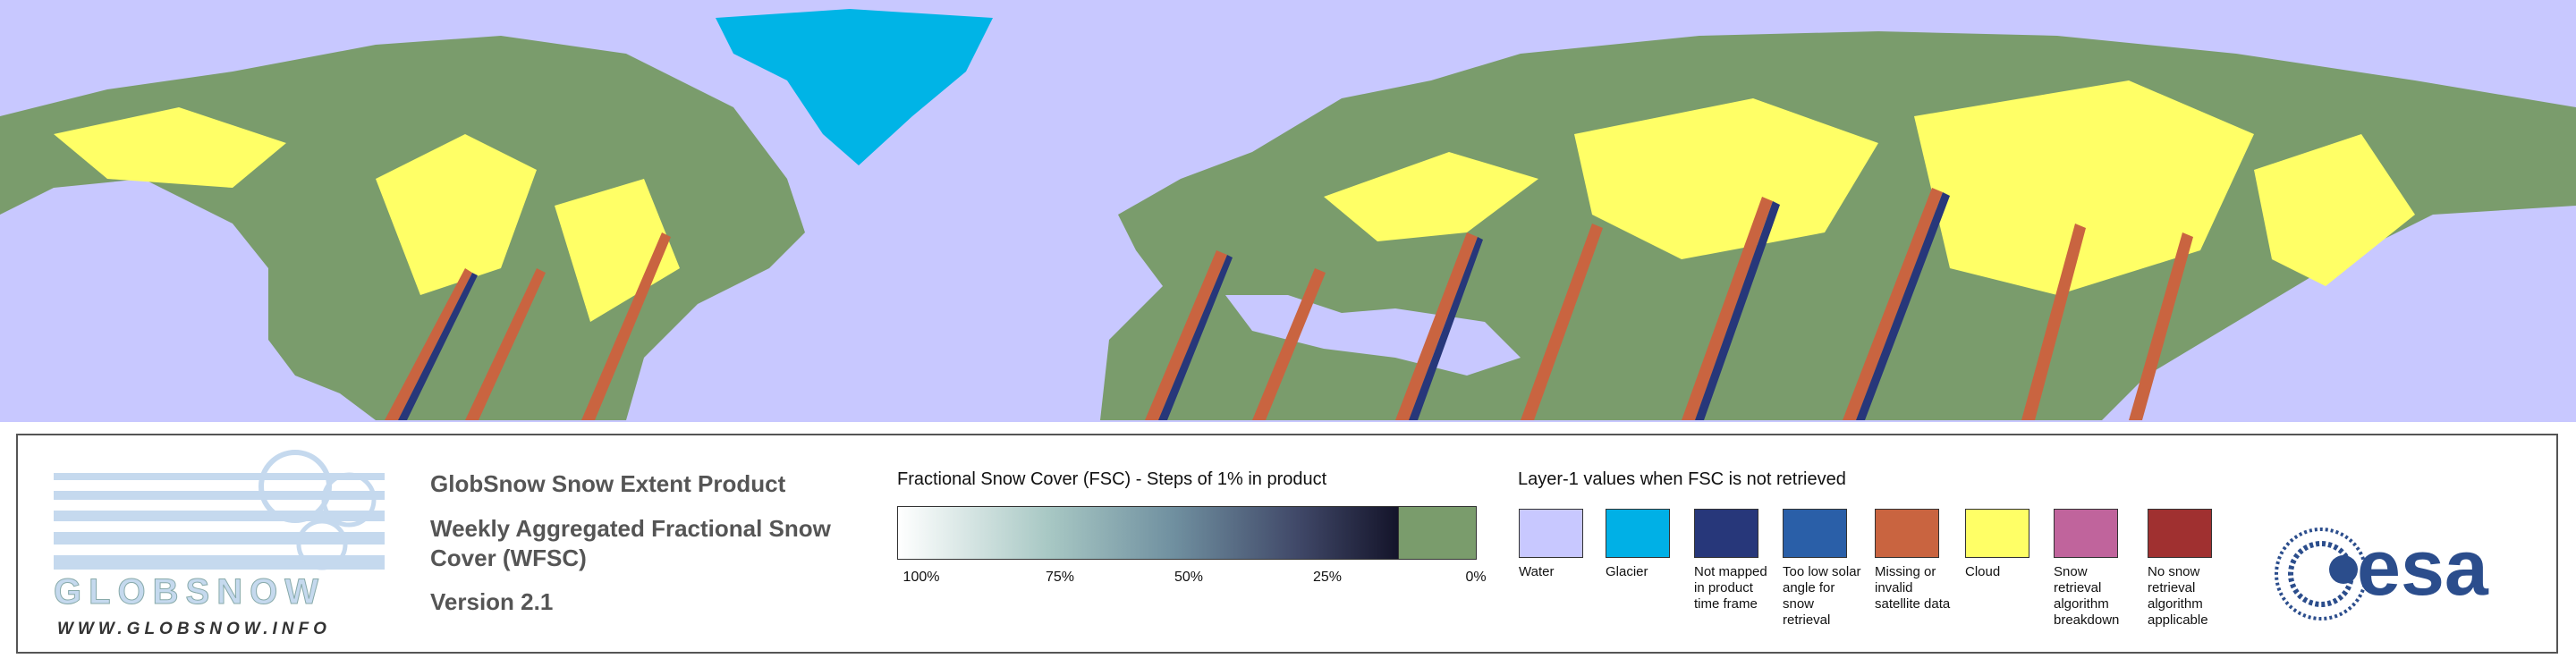 The width and height of the screenshot is (2576, 667). Describe the element at coordinates (1060, 577) in the screenshot. I see `fsc-tick: 75%` at that location.